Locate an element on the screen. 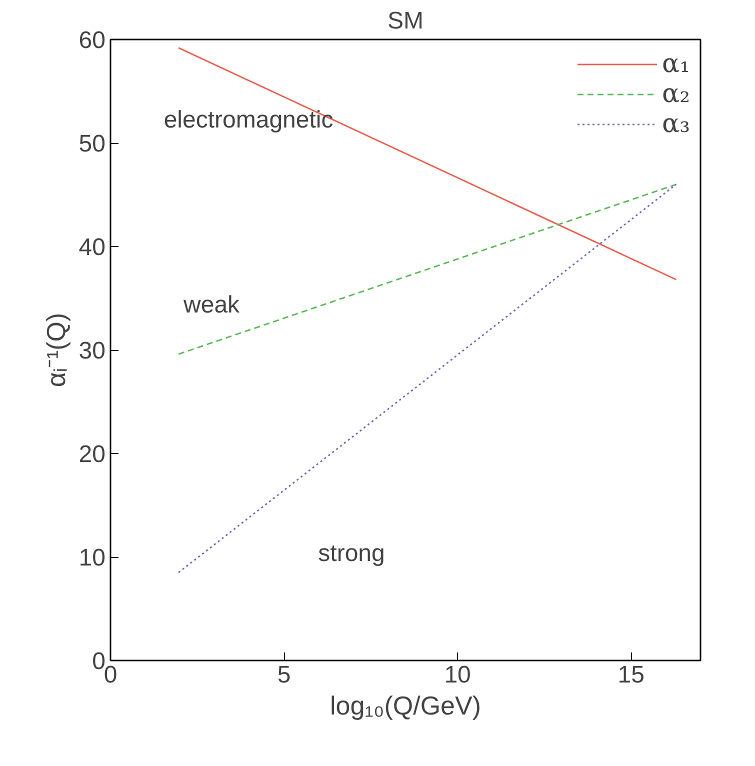 This screenshot has height=766, width=755. y-tick-label: 30 is located at coordinates (92, 351).